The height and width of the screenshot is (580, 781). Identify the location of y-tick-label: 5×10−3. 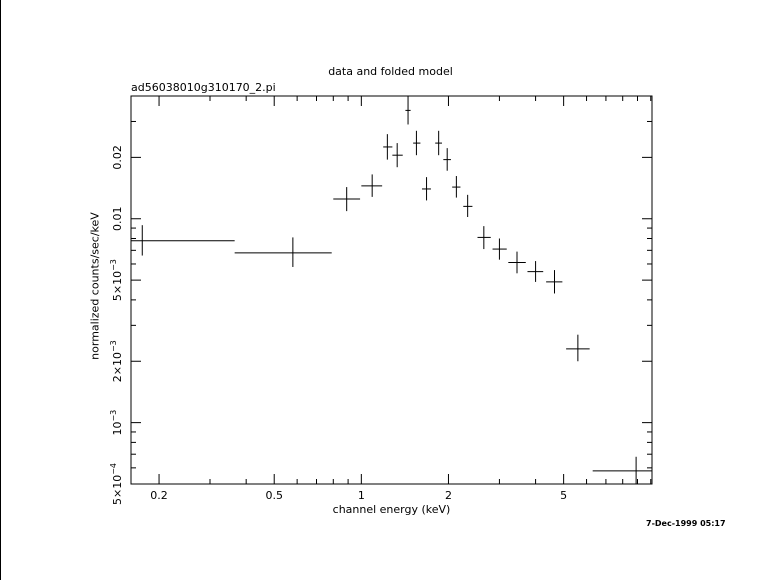
(116, 280).